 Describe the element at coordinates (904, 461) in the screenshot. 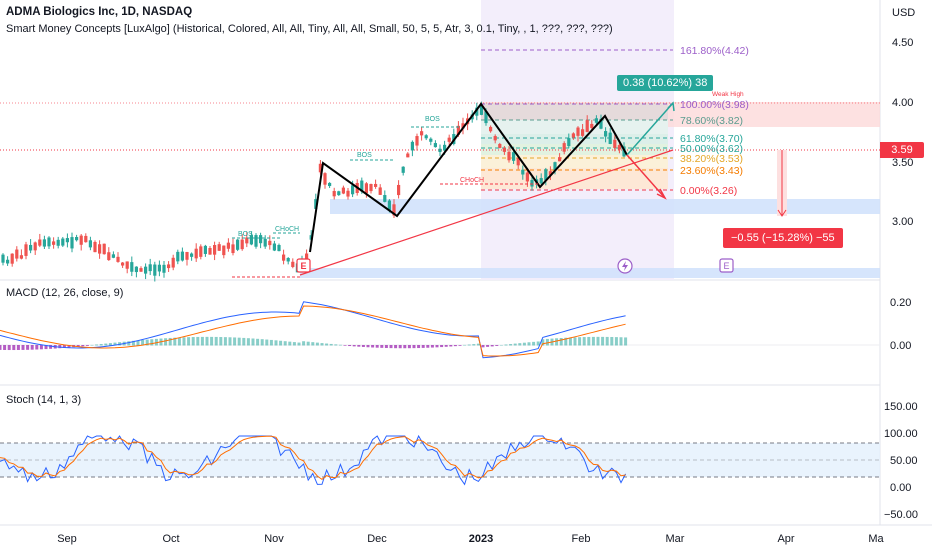

I see `stoch-tick-50: 50.00` at that location.